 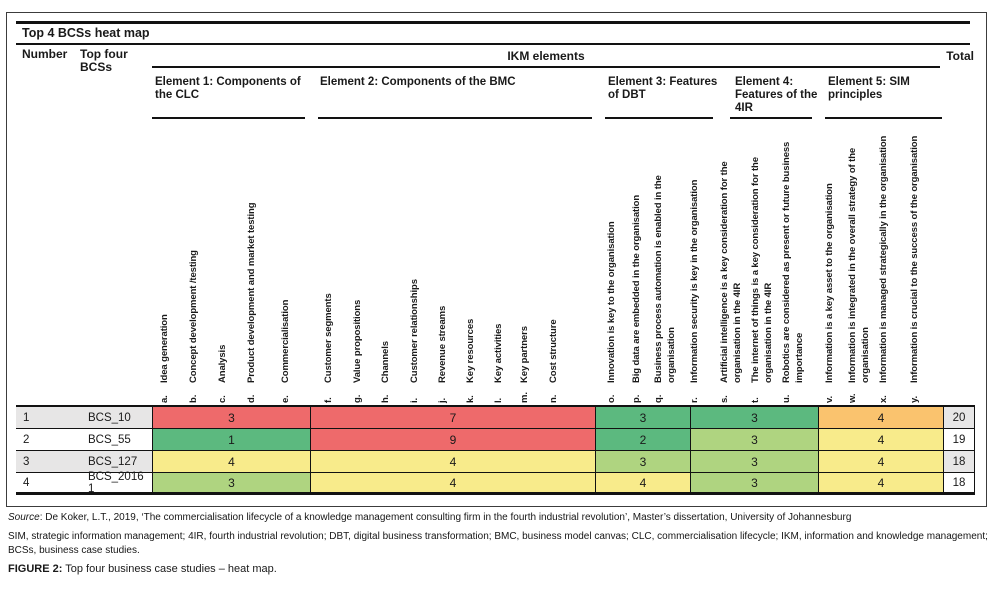 What do you see at coordinates (358, 263) in the screenshot?
I see `column-label-g: g. Value propositions` at bounding box center [358, 263].